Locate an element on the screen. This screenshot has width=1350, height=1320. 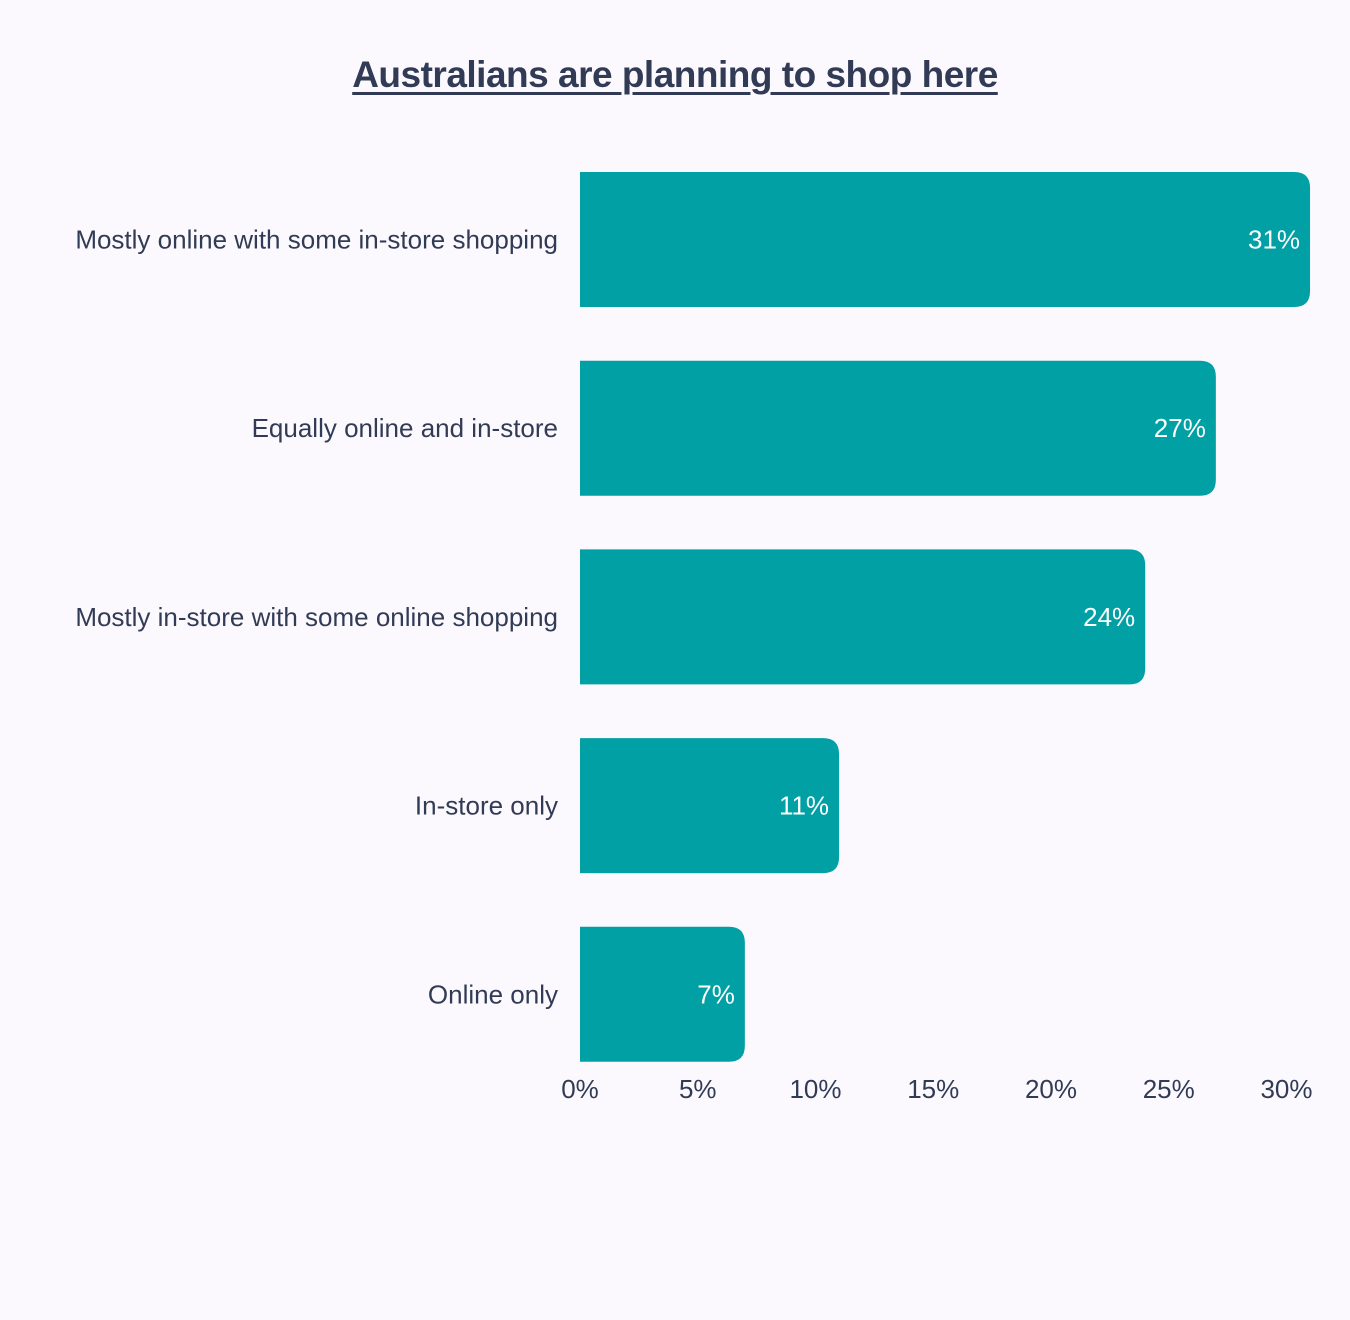
chart-title: Australians are planning to shop here is located at coordinates (675, 74).